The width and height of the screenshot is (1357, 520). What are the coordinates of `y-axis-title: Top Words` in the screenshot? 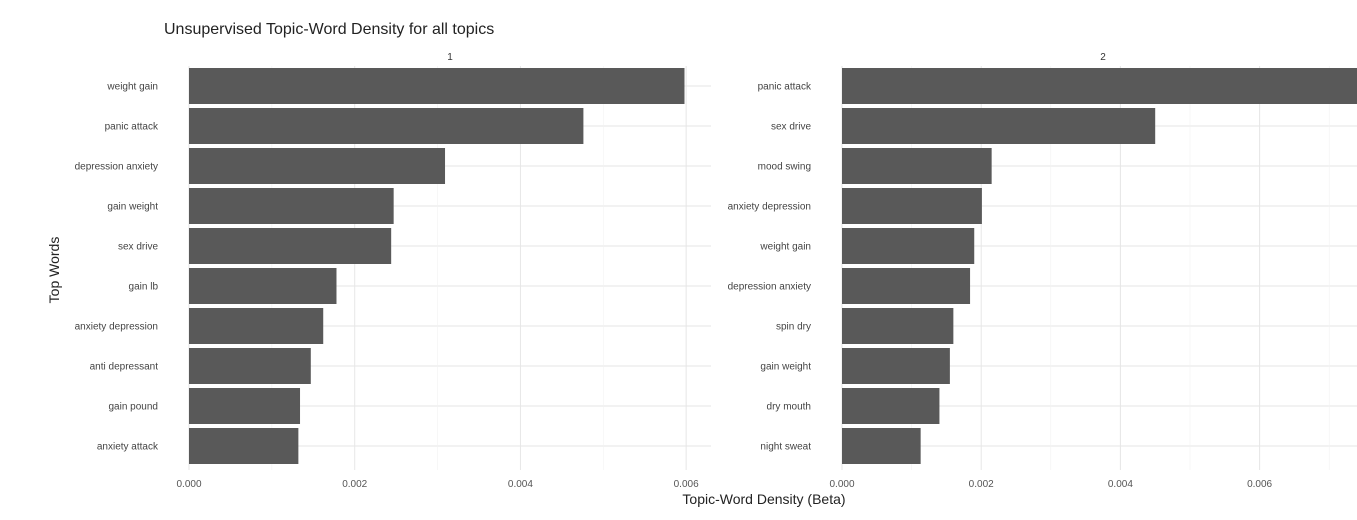 It's located at (54, 270).